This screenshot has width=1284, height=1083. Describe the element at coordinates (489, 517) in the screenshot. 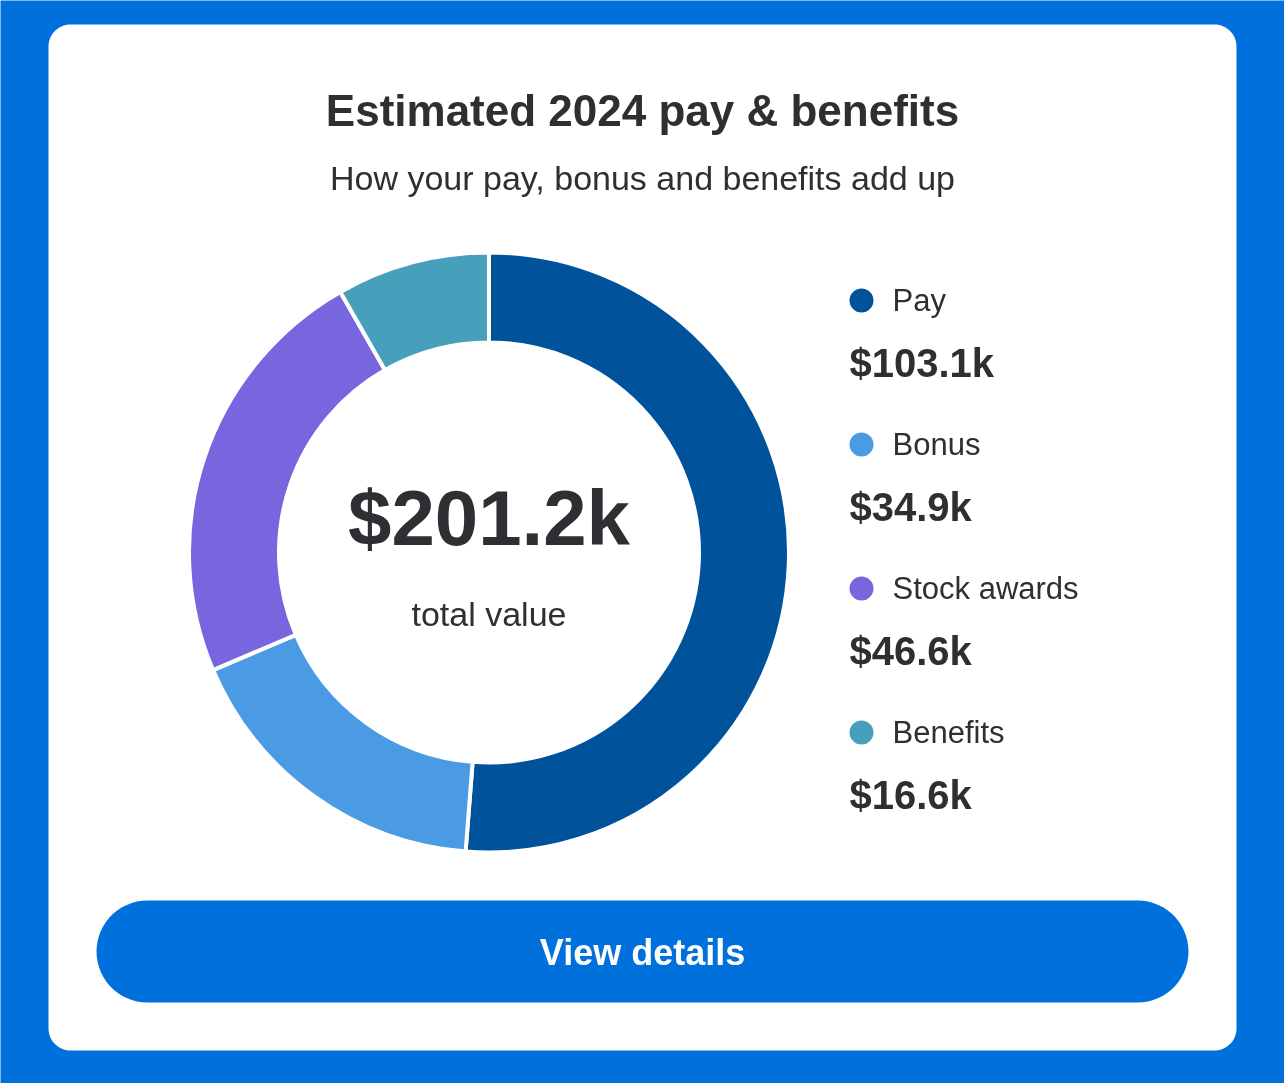

I see `text: $201.2k` at that location.